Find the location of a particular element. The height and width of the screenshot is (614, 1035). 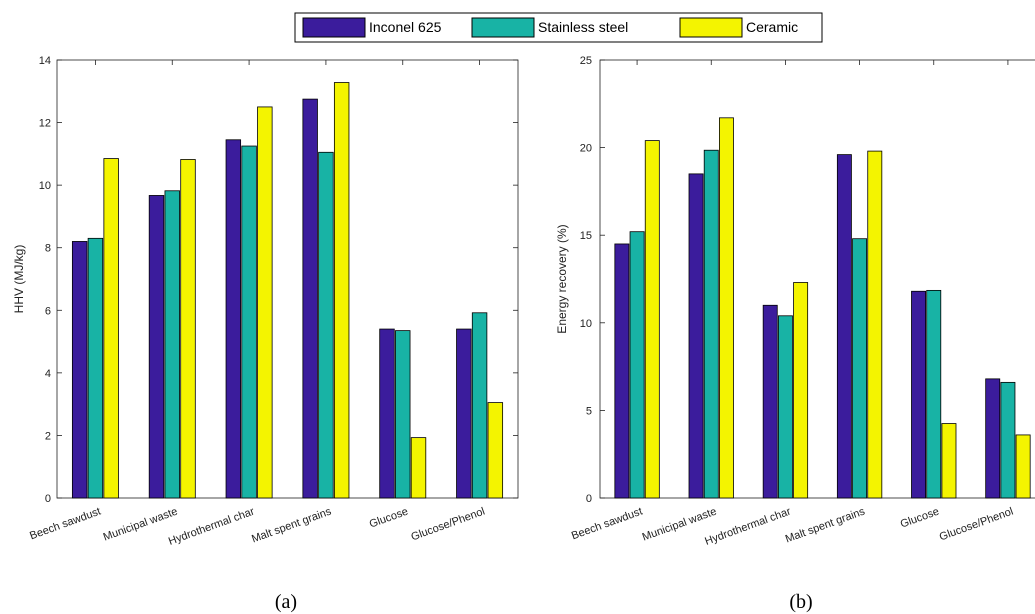

legend-swatch-ceramic is located at coordinates (711, 27).